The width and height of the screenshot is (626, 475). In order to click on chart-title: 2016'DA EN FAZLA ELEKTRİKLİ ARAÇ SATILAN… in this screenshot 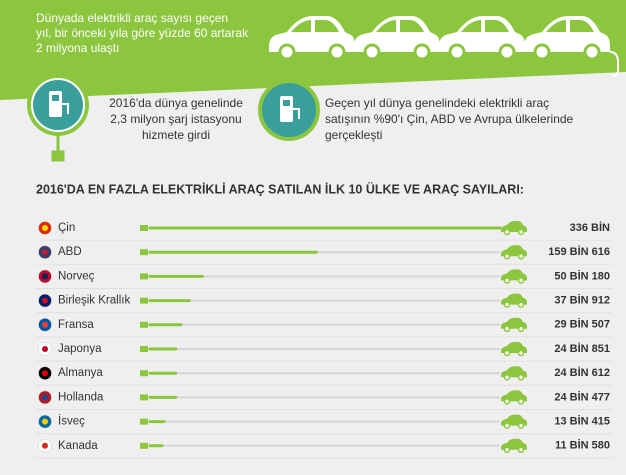, I will do `click(280, 188)`.